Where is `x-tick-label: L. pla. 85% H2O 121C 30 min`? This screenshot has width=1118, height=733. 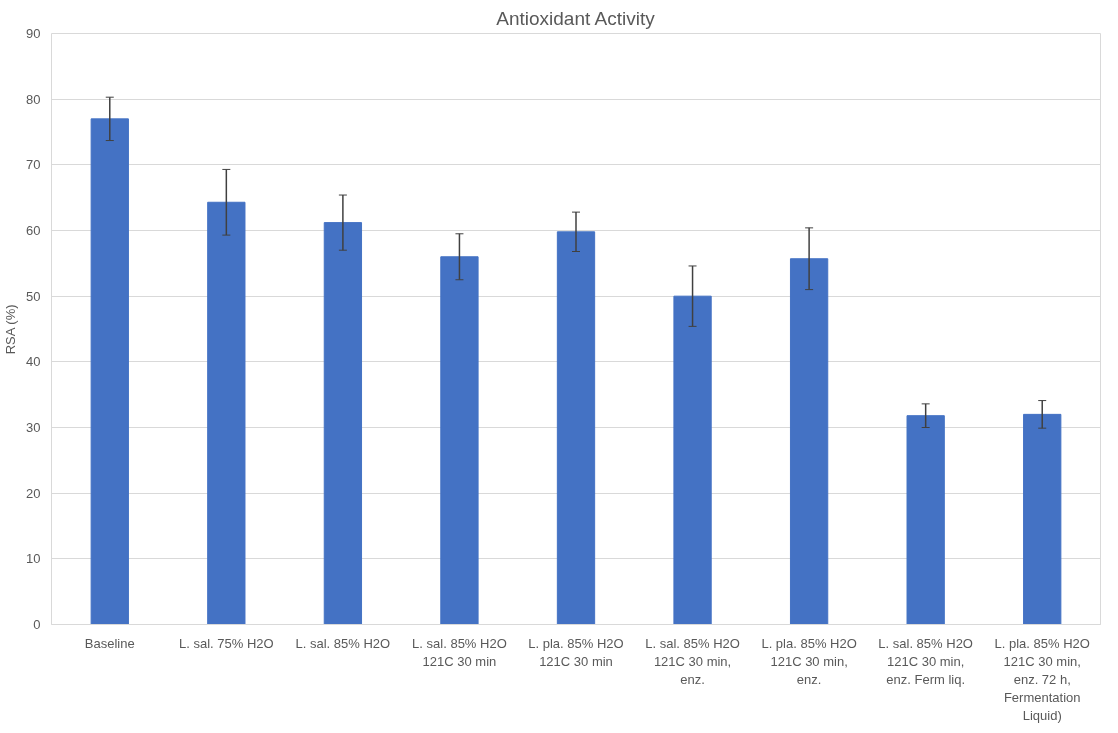
x-tick-label: L. pla. 85% H2O 121C 30 min is located at coordinates (576, 652).